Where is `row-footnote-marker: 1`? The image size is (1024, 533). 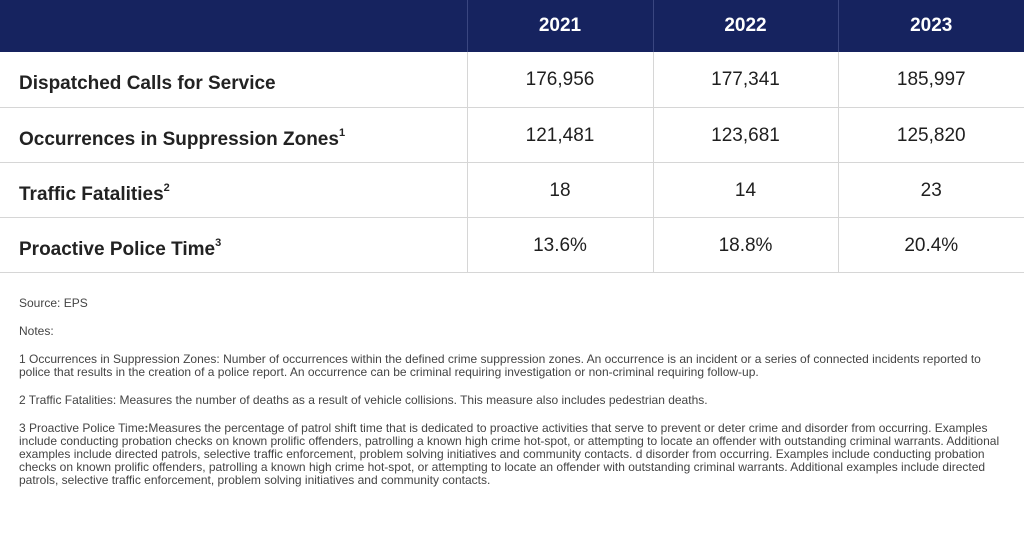 row-footnote-marker: 1 is located at coordinates (342, 132).